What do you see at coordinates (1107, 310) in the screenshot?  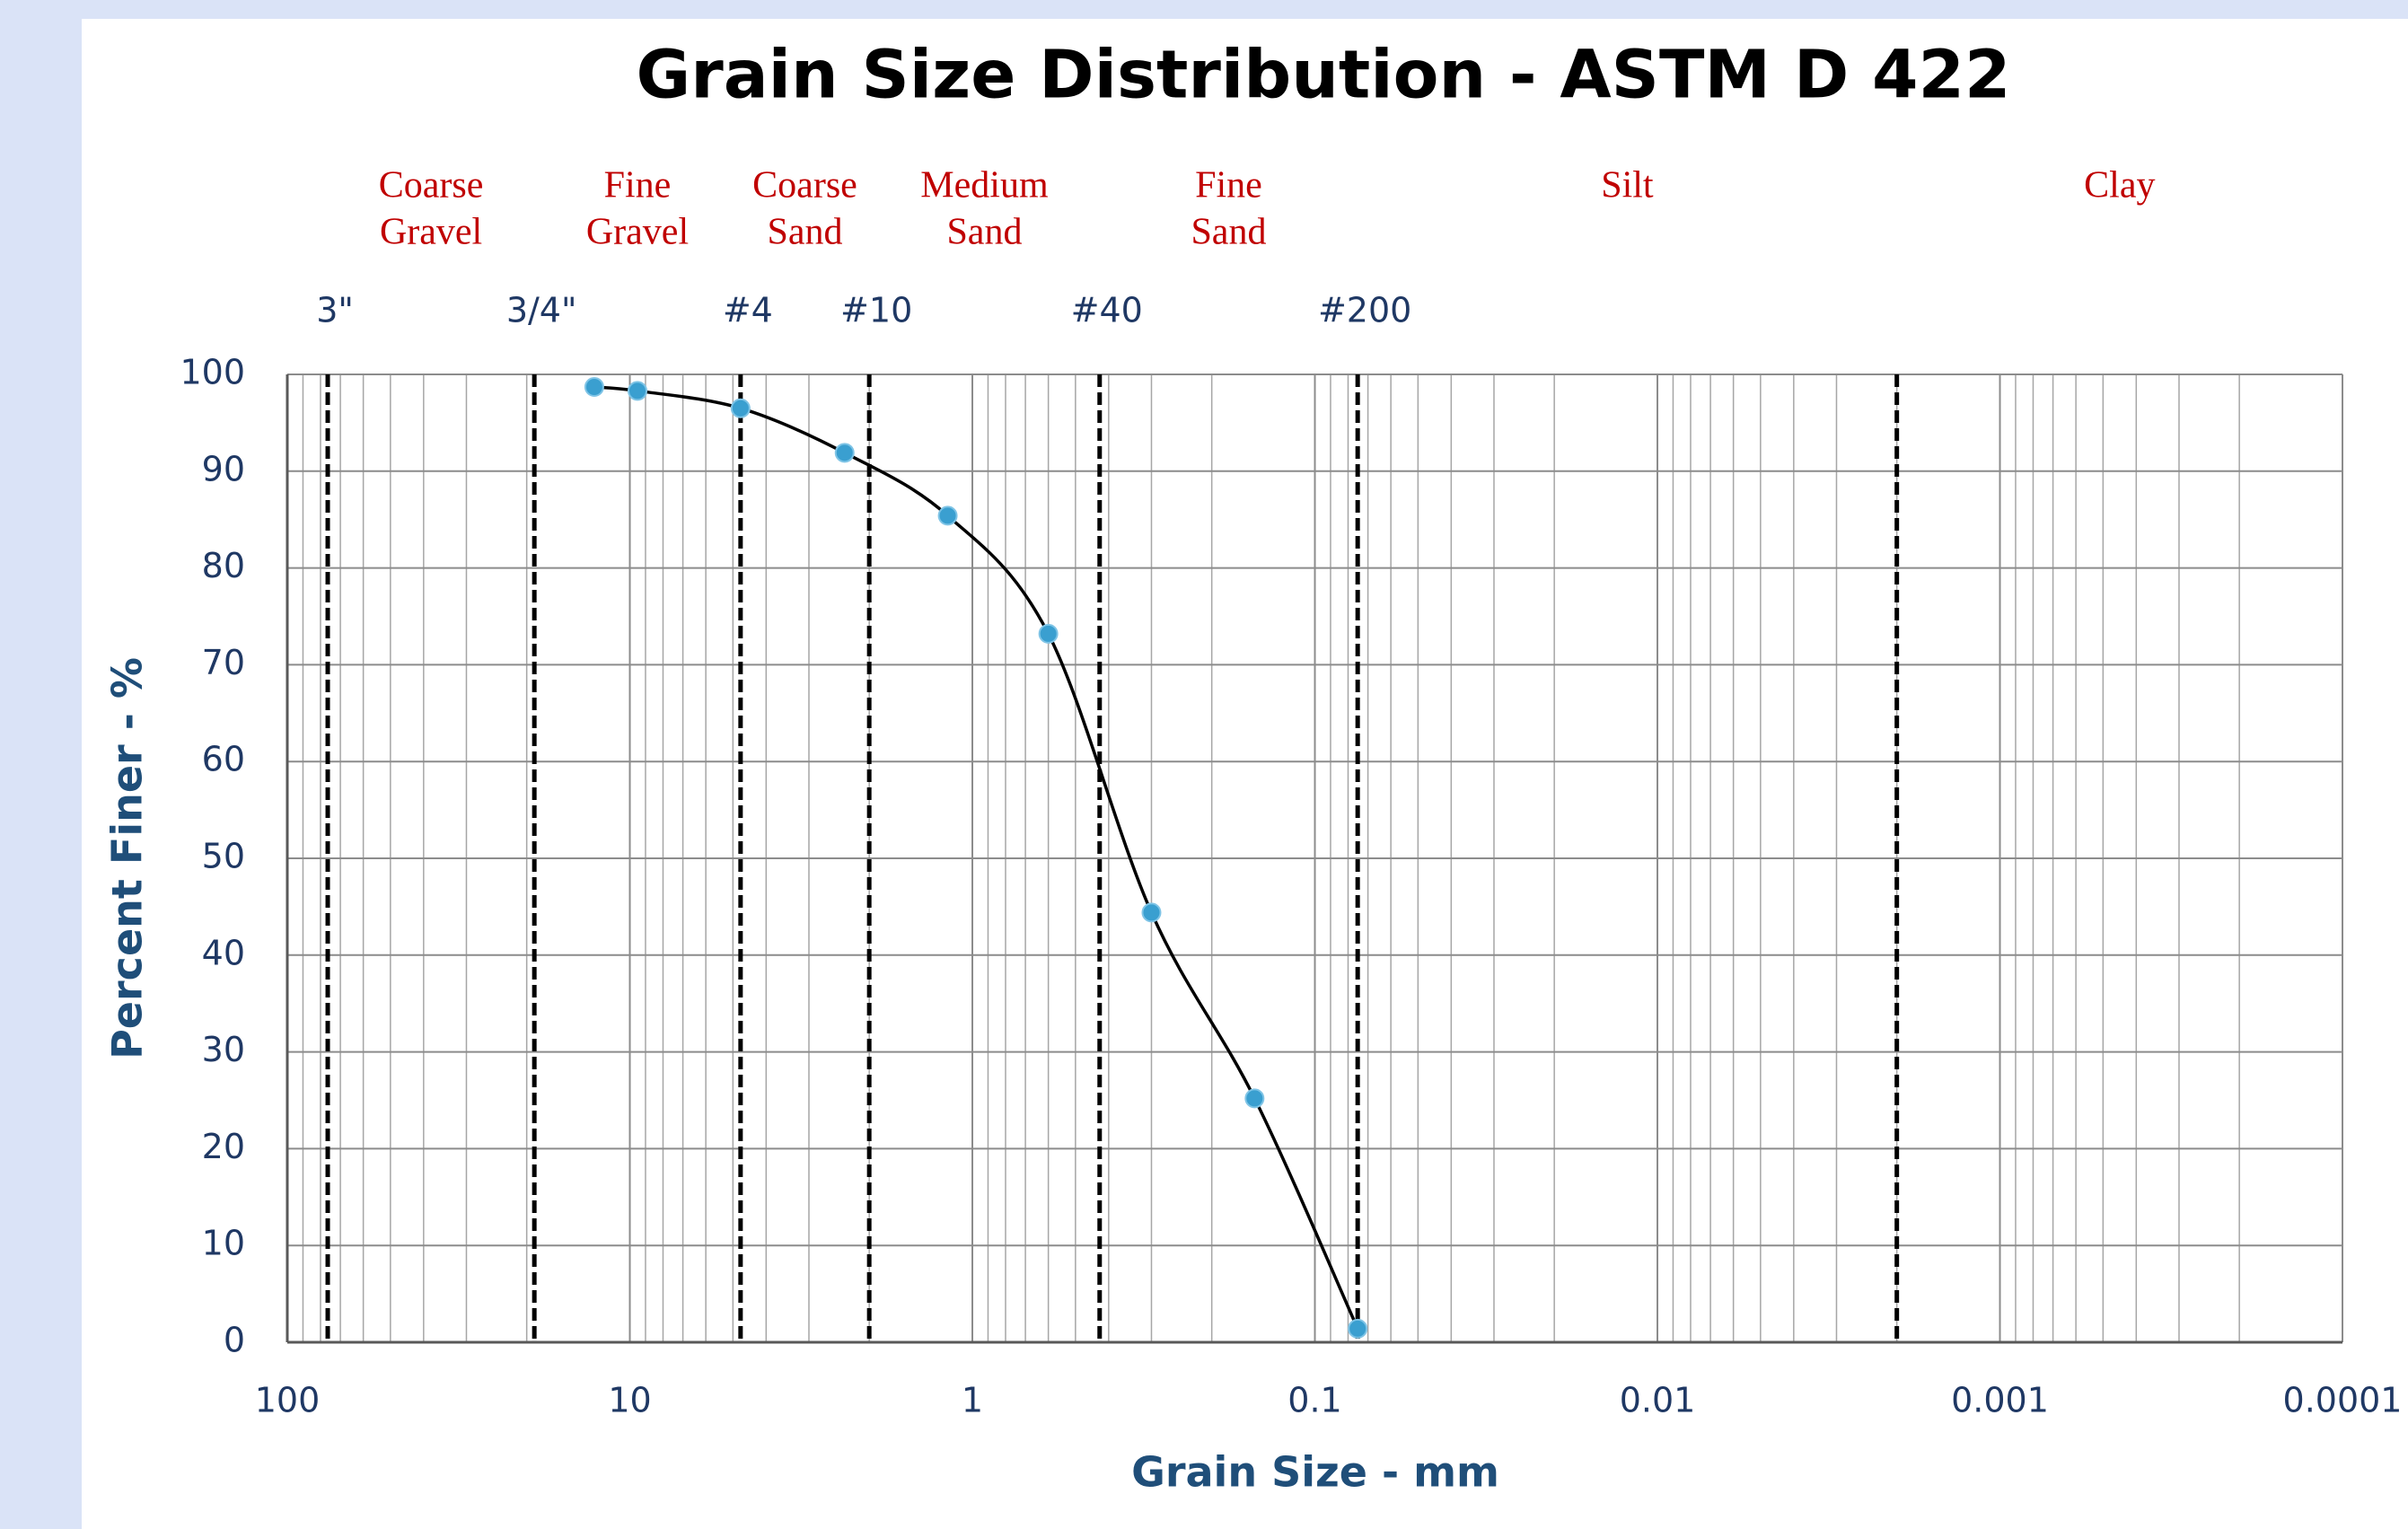 I see `sieve-label: #40` at bounding box center [1107, 310].